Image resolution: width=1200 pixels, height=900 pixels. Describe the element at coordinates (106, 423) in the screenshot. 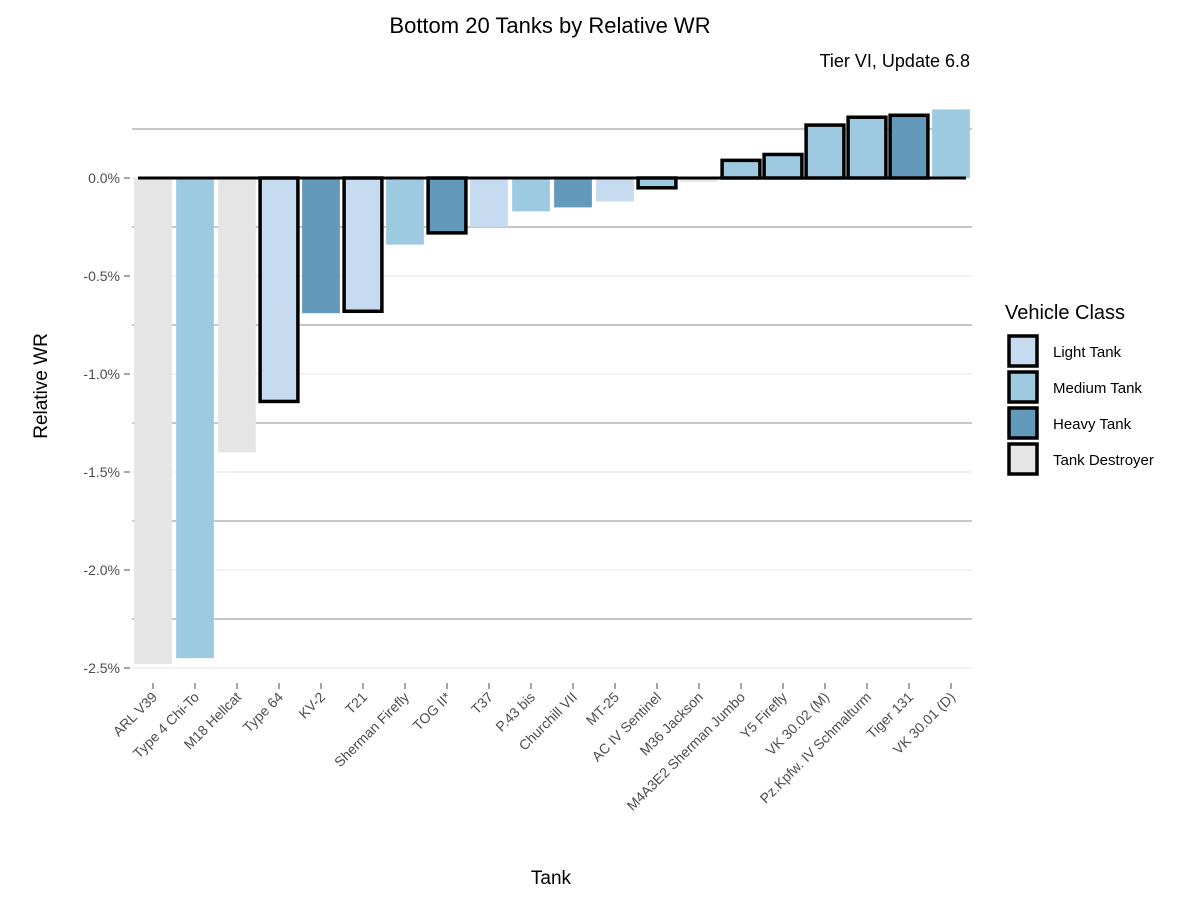

I see `y-axis: 0.0% -0.5% -1.0% -1.5% -2.0% -2.5%` at that location.